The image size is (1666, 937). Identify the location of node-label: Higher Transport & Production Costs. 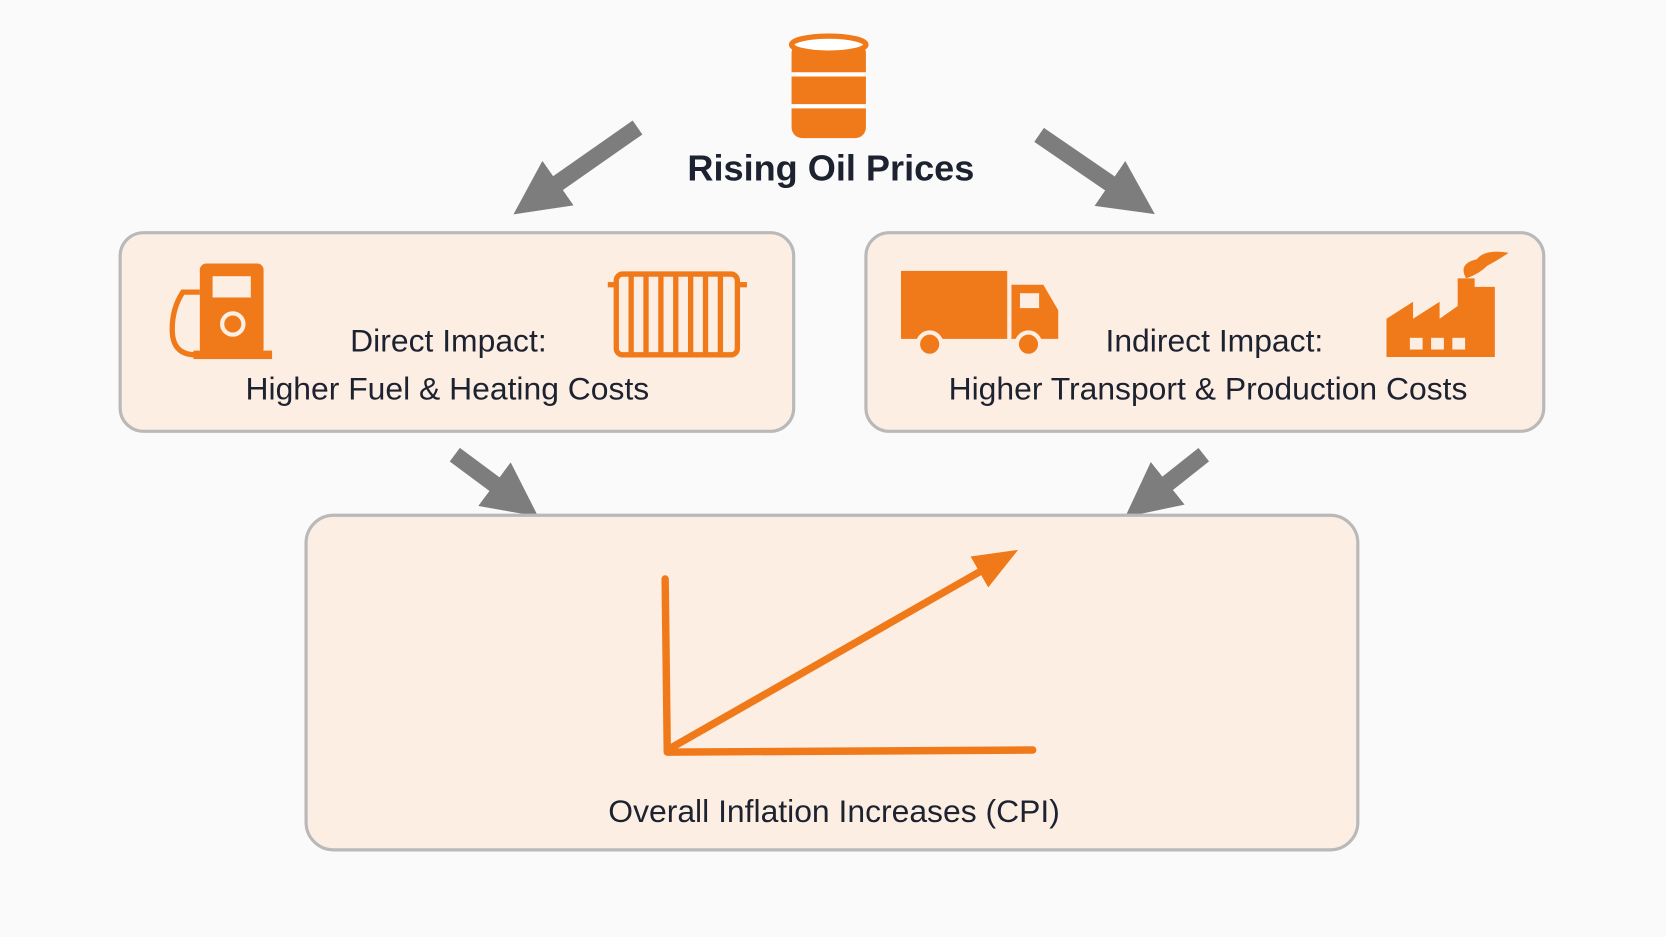
(1208, 388).